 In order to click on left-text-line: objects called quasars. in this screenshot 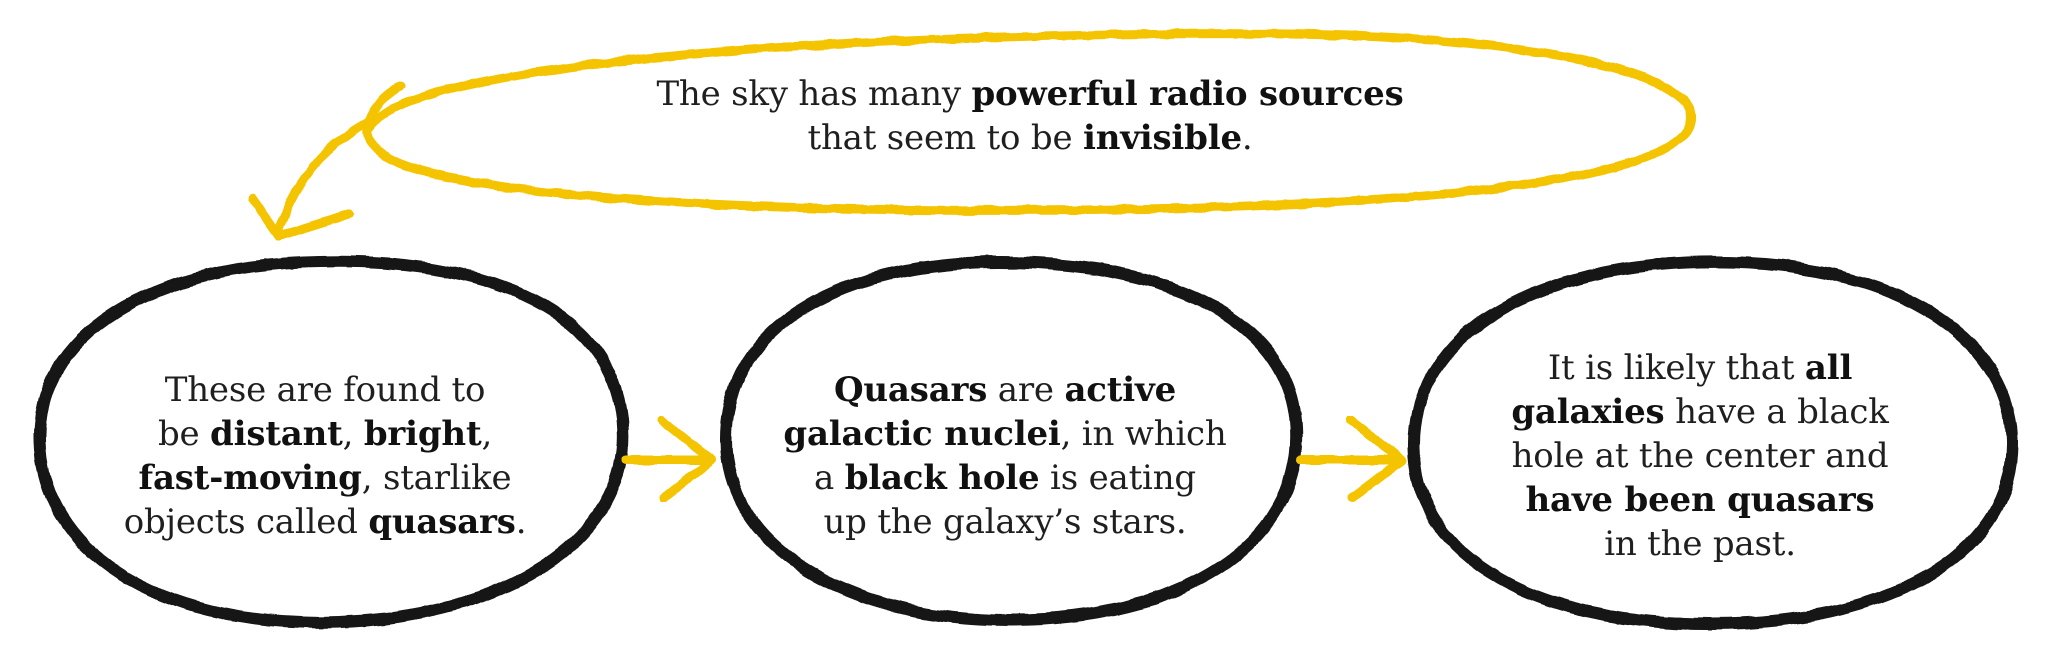, I will do `click(325, 522)`.